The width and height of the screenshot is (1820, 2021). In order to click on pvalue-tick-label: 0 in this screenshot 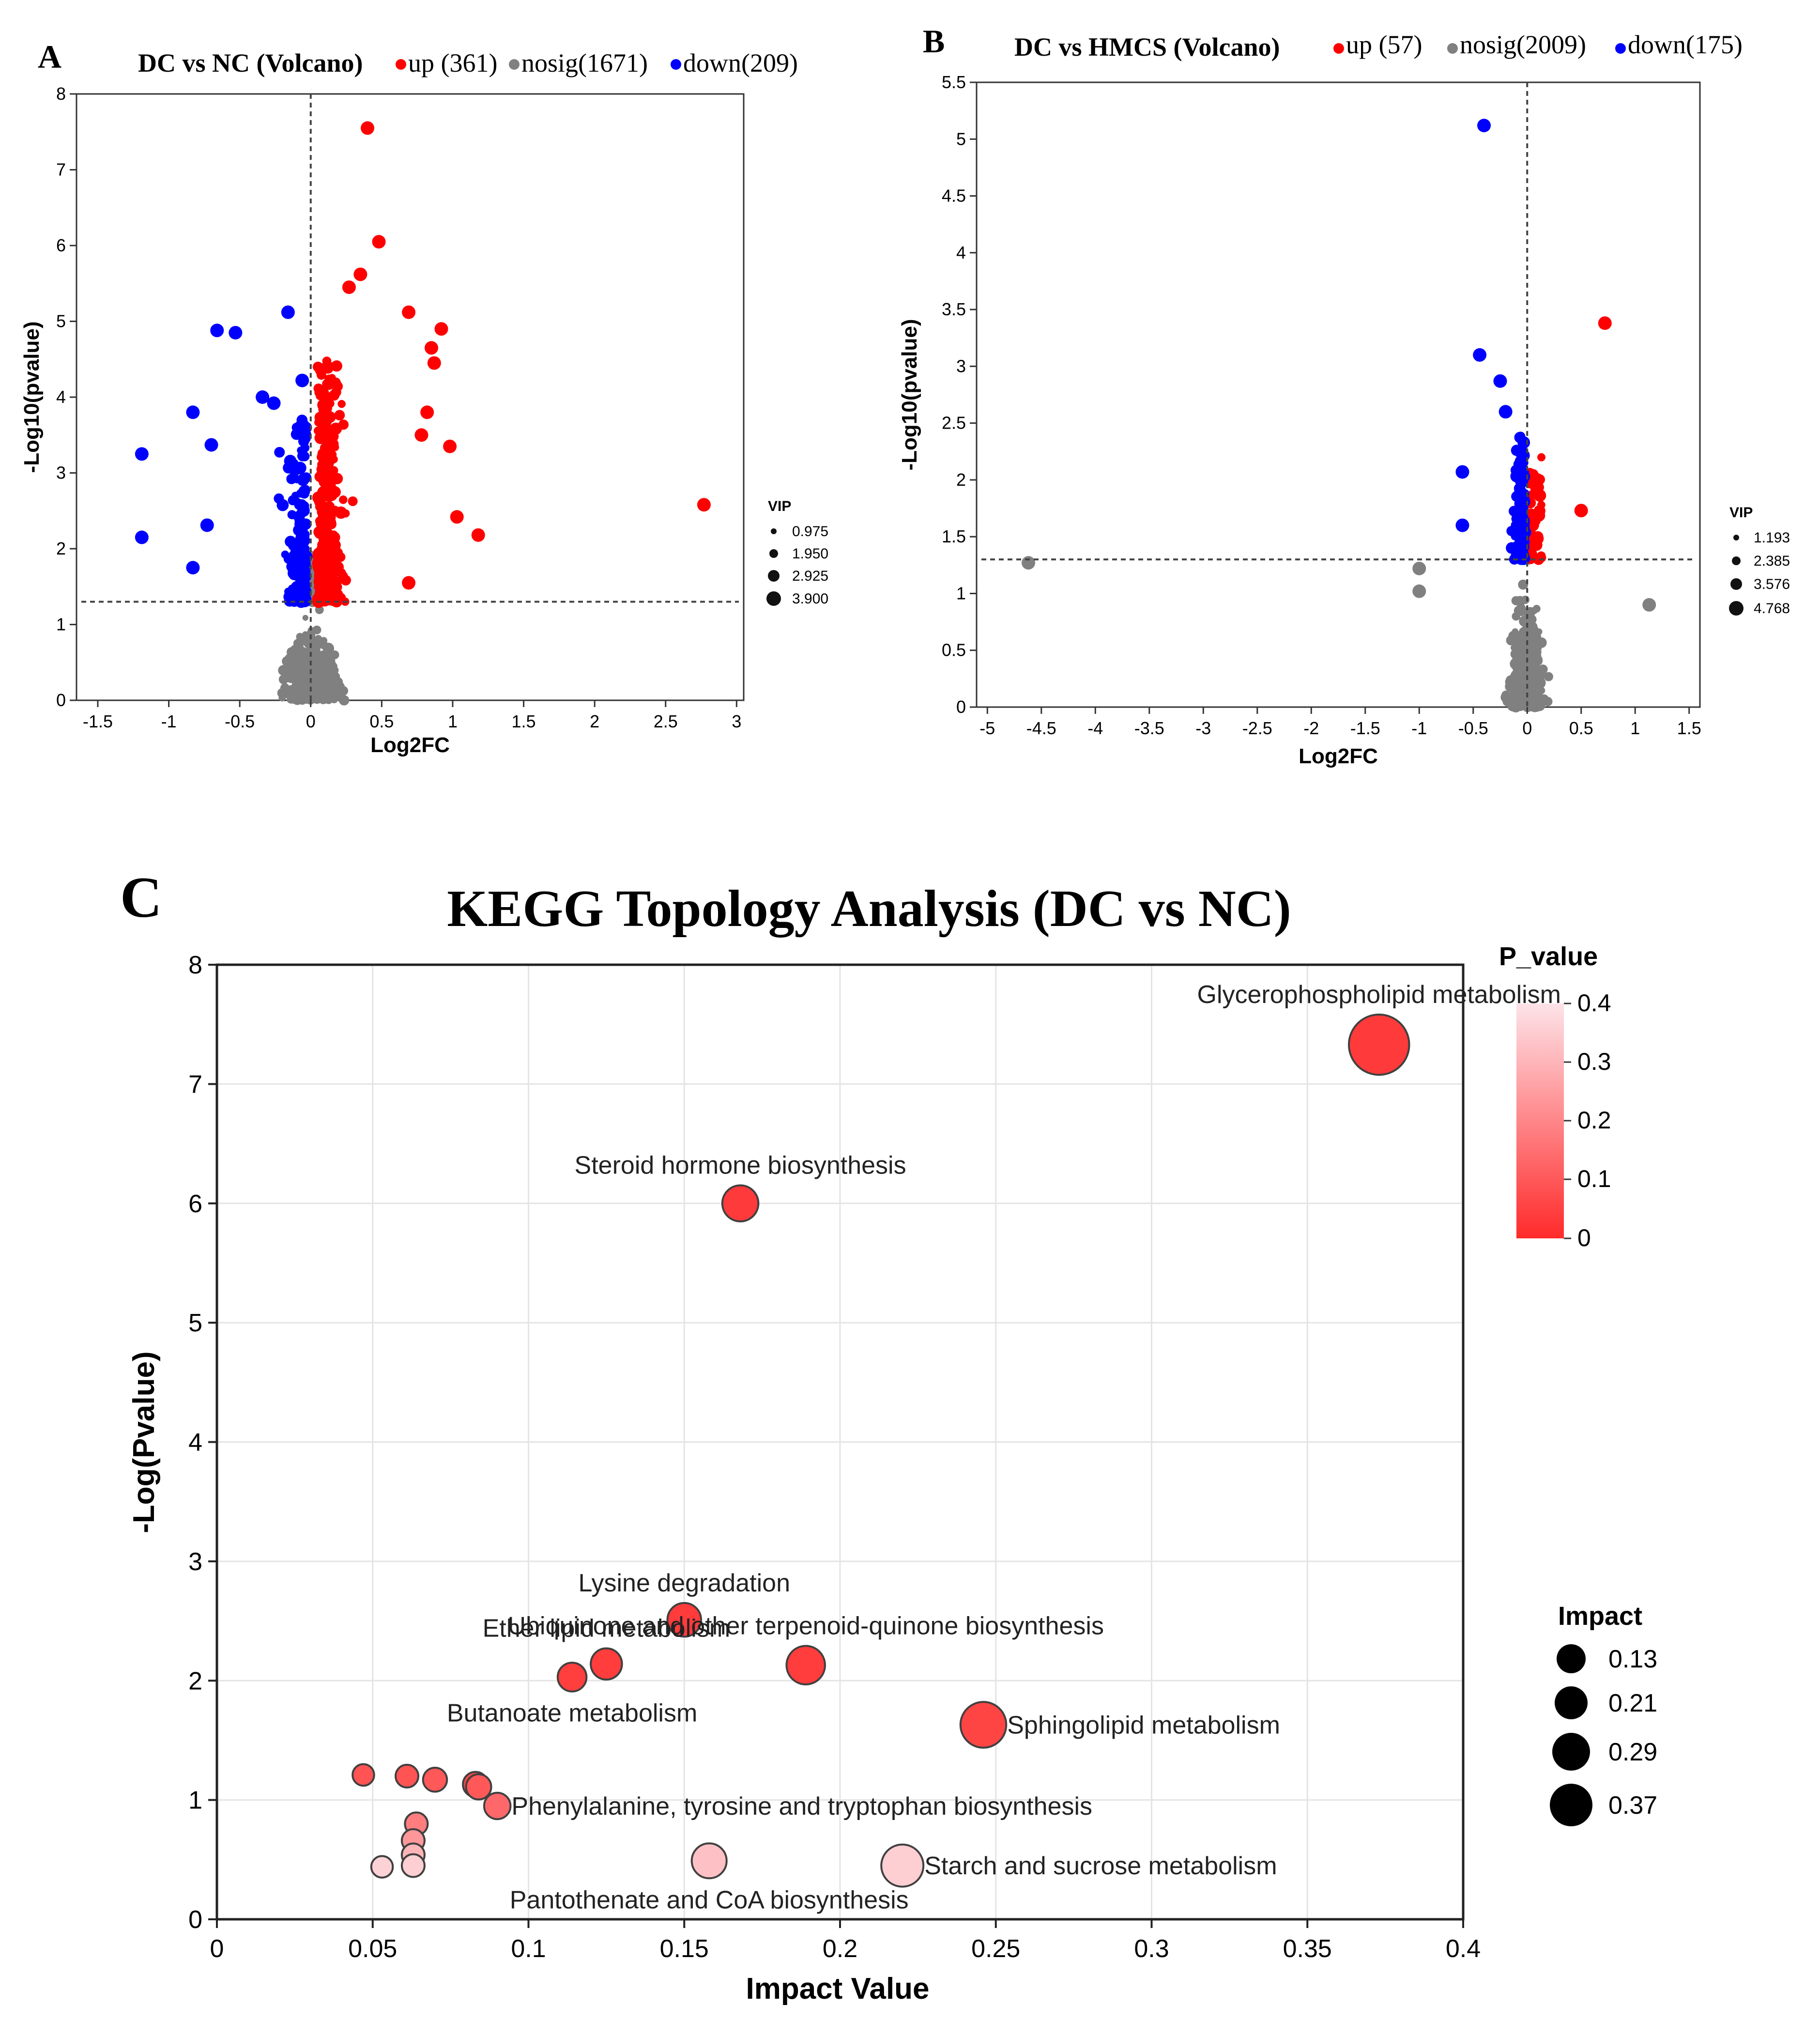, I will do `click(1584, 1237)`.